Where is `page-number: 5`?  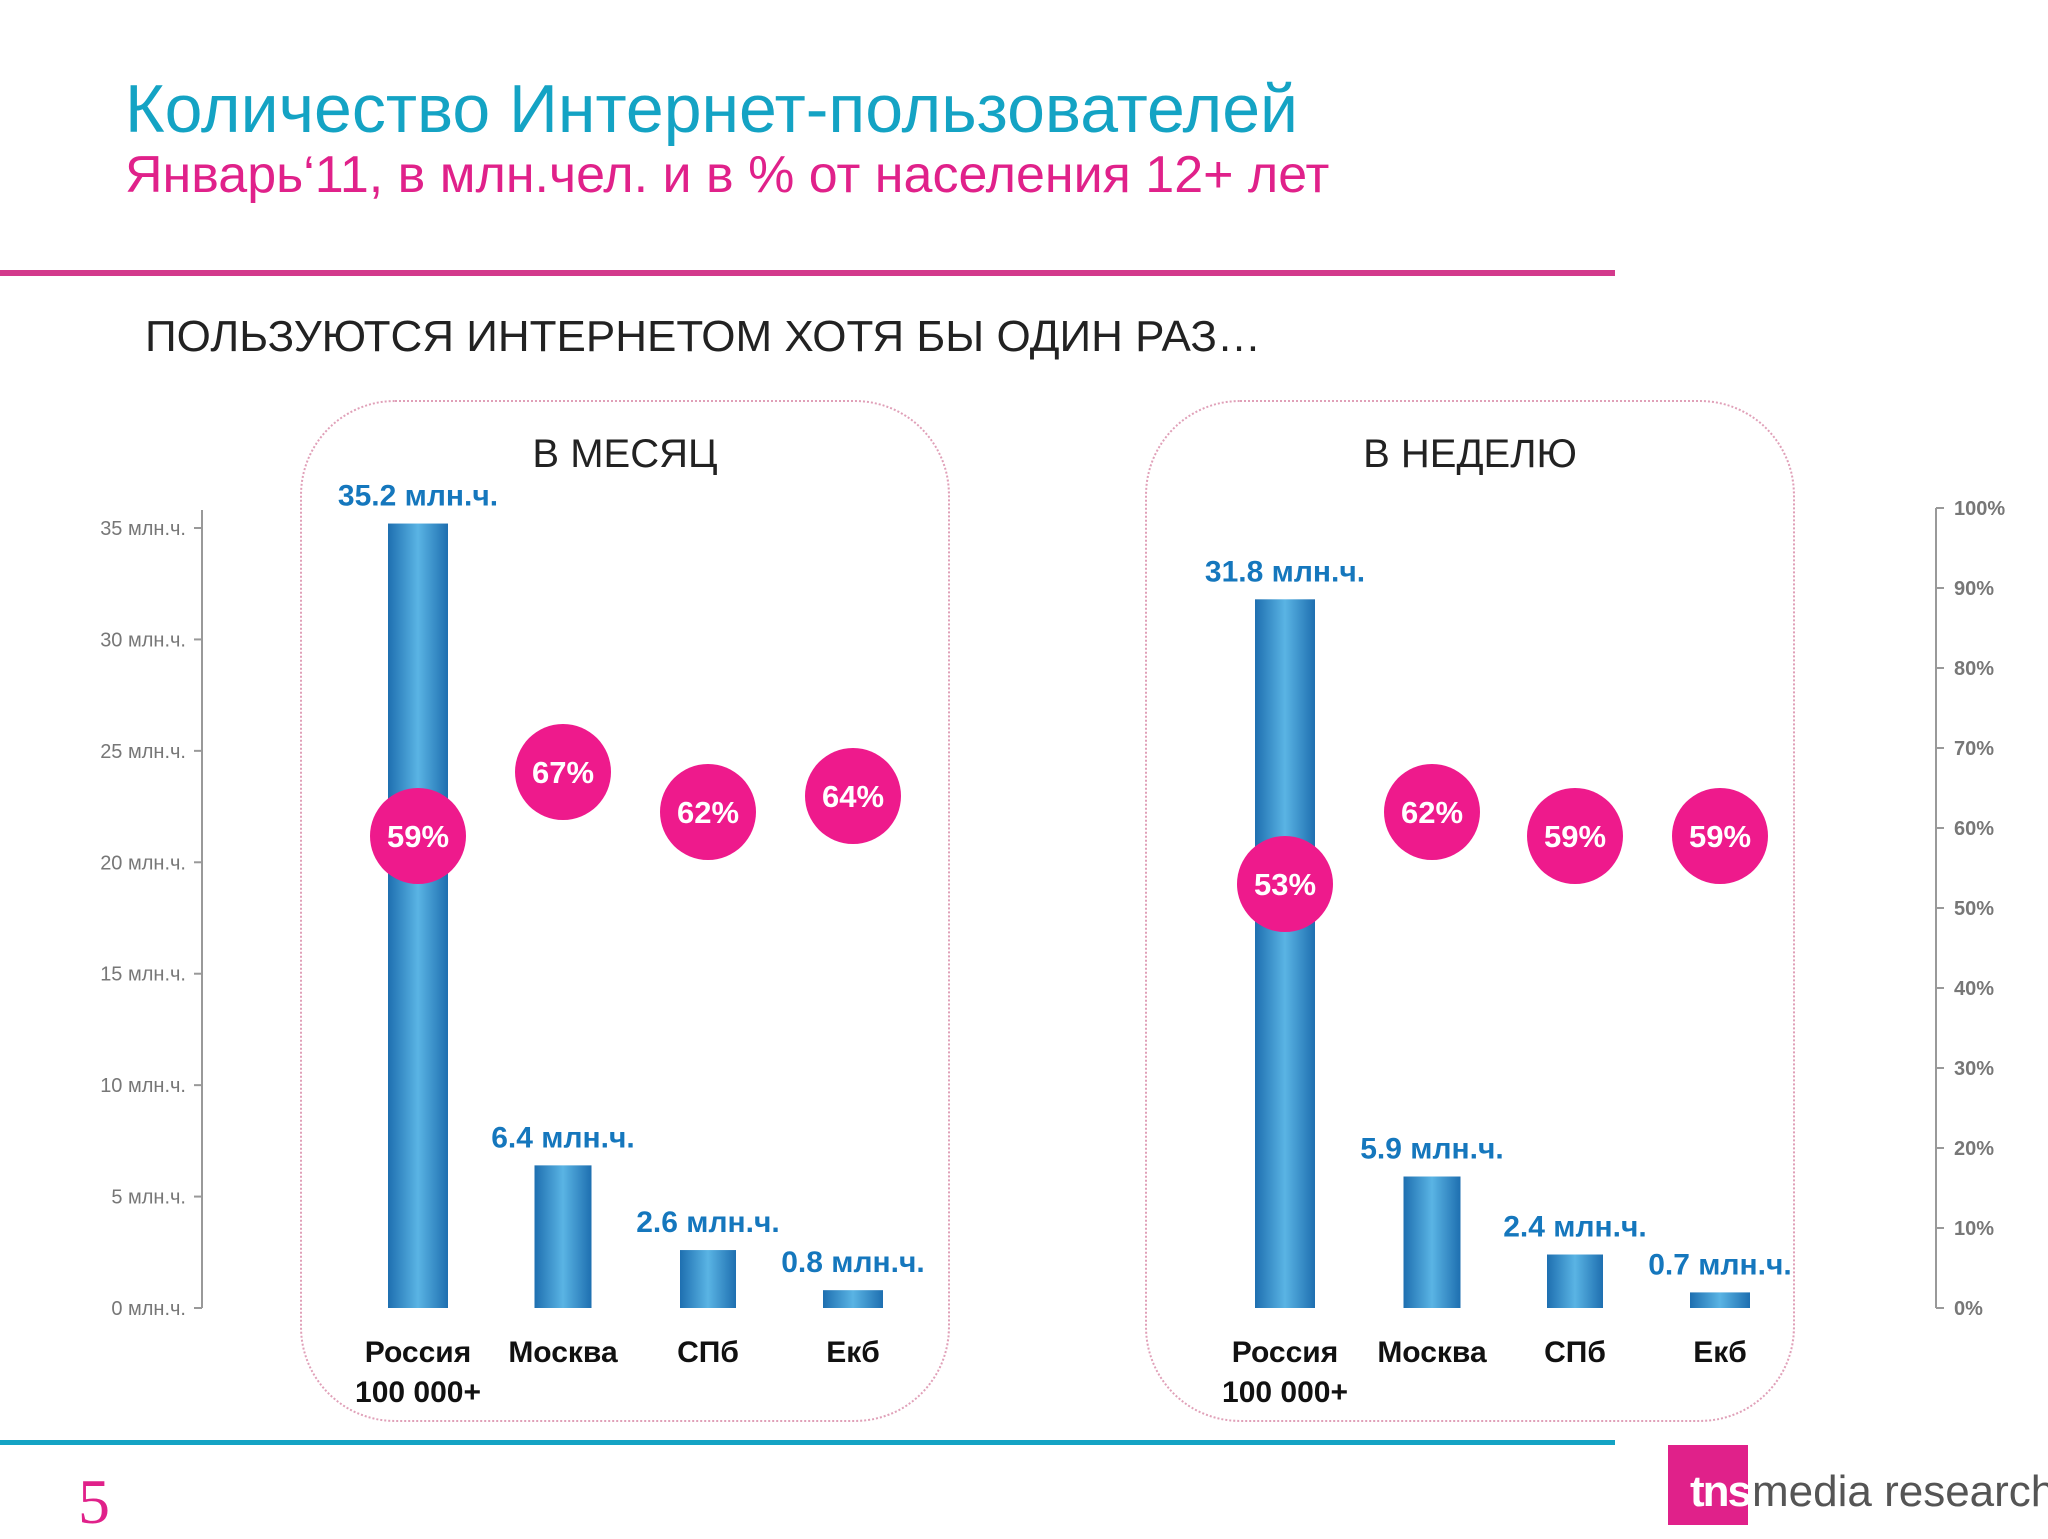 page-number: 5 is located at coordinates (94, 1501).